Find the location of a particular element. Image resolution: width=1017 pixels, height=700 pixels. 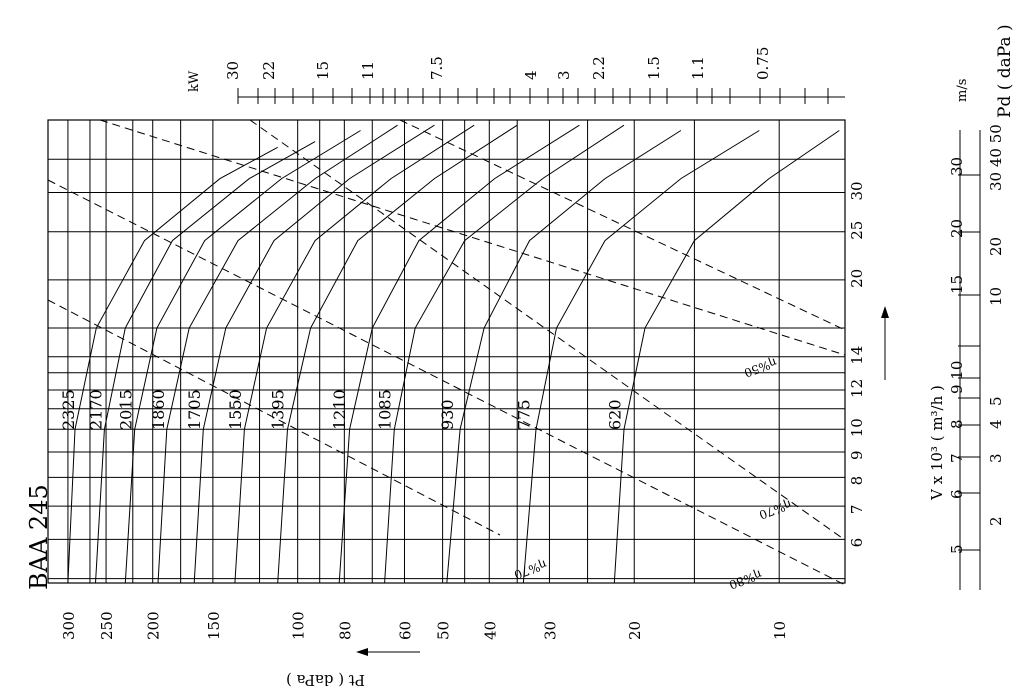

pt-tick-label: 30 is located at coordinates (550, 630).